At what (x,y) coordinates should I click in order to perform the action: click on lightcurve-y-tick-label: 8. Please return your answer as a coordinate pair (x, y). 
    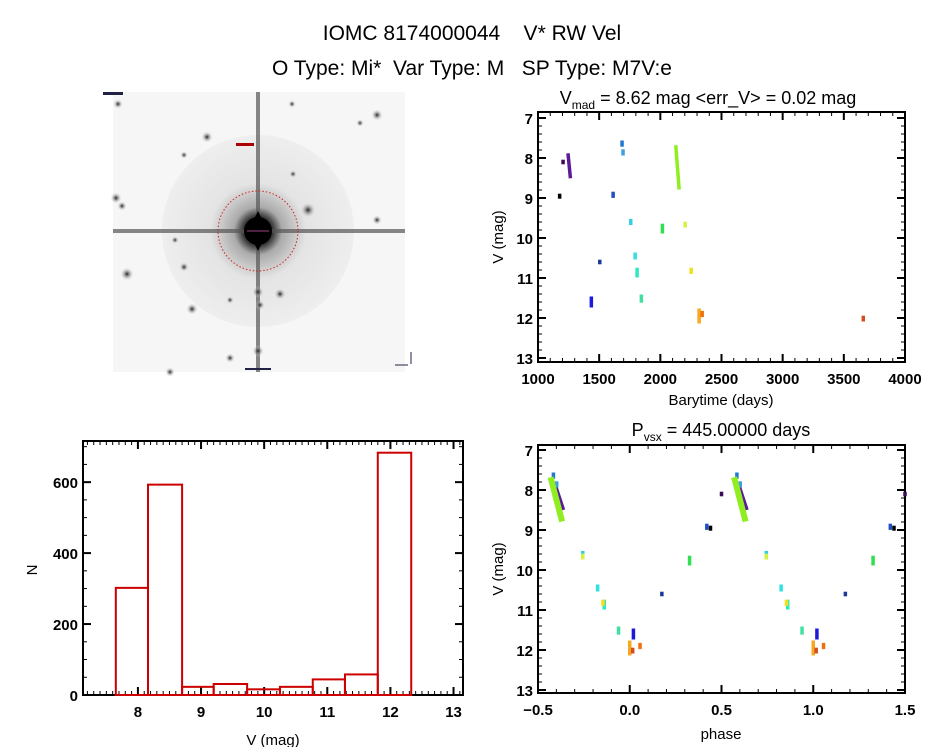
    Looking at the image, I should click on (529, 159).